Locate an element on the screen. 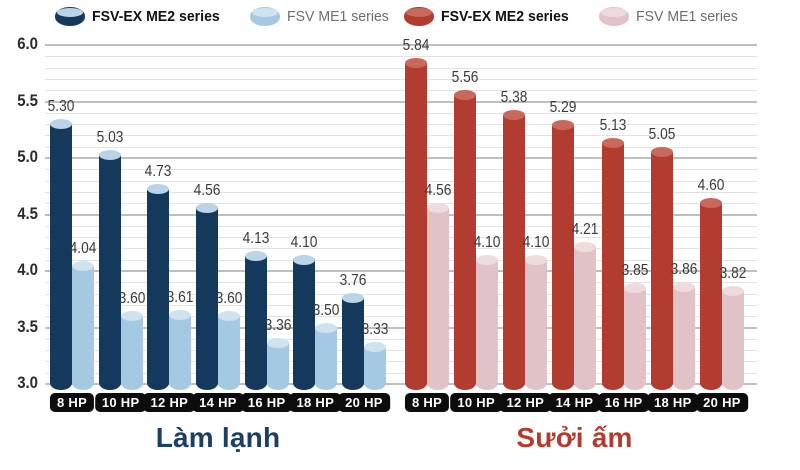  bar: 3.61 is located at coordinates (180, 339).